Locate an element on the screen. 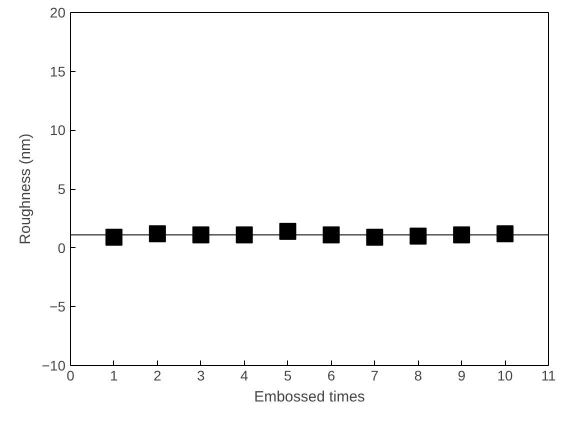 Image resolution: width=568 pixels, height=432 pixels. y-tick-label: 5 is located at coordinates (62, 189).